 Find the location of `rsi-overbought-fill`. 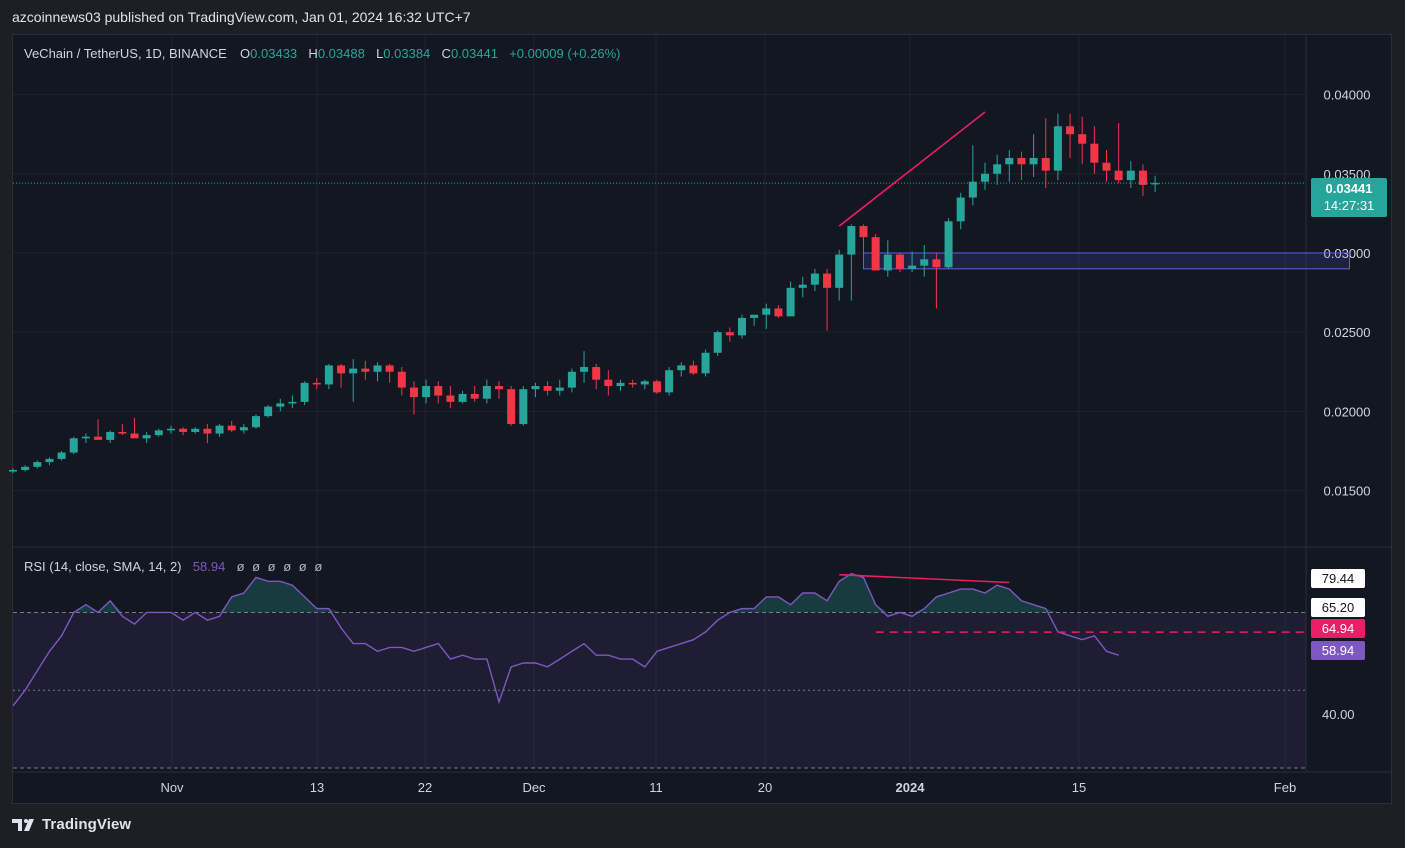

rsi-overbought-fill is located at coordinates (566, 593).